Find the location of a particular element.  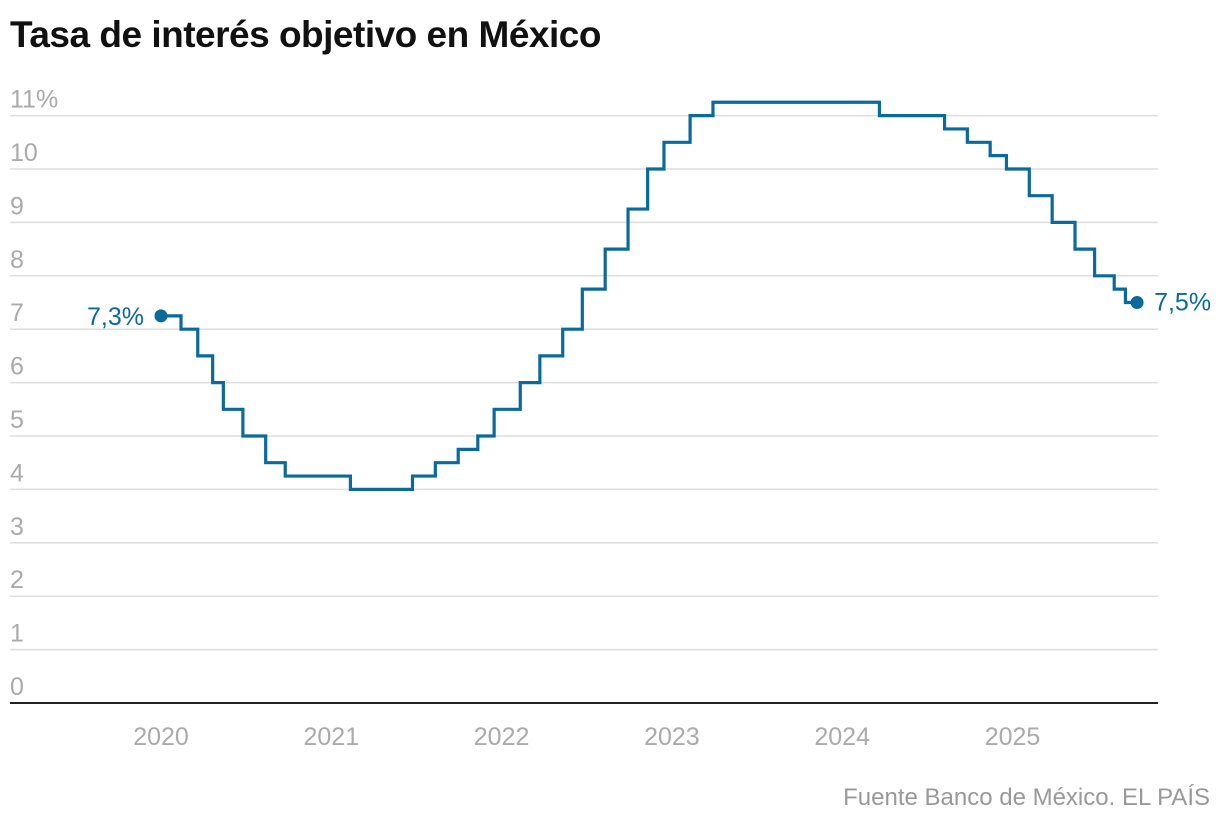

y-tick-label: 3 is located at coordinates (17, 527).